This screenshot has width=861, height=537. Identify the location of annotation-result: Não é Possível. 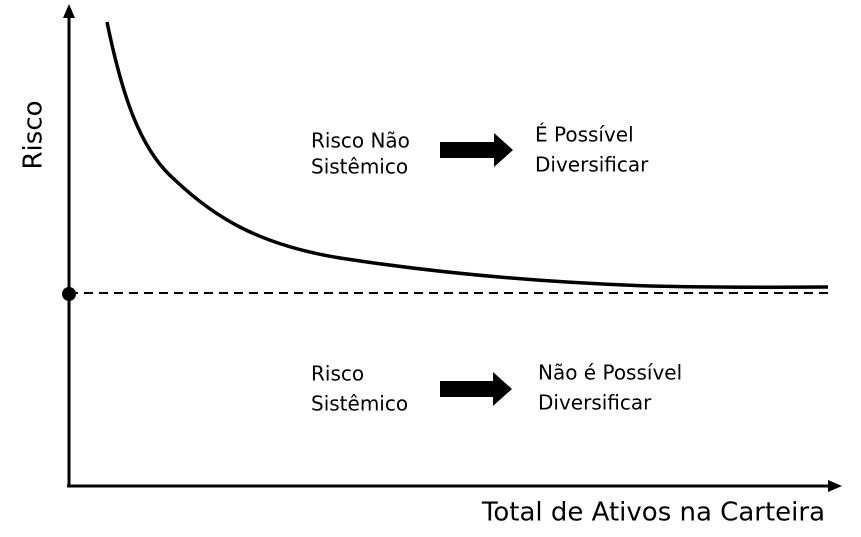
(610, 373).